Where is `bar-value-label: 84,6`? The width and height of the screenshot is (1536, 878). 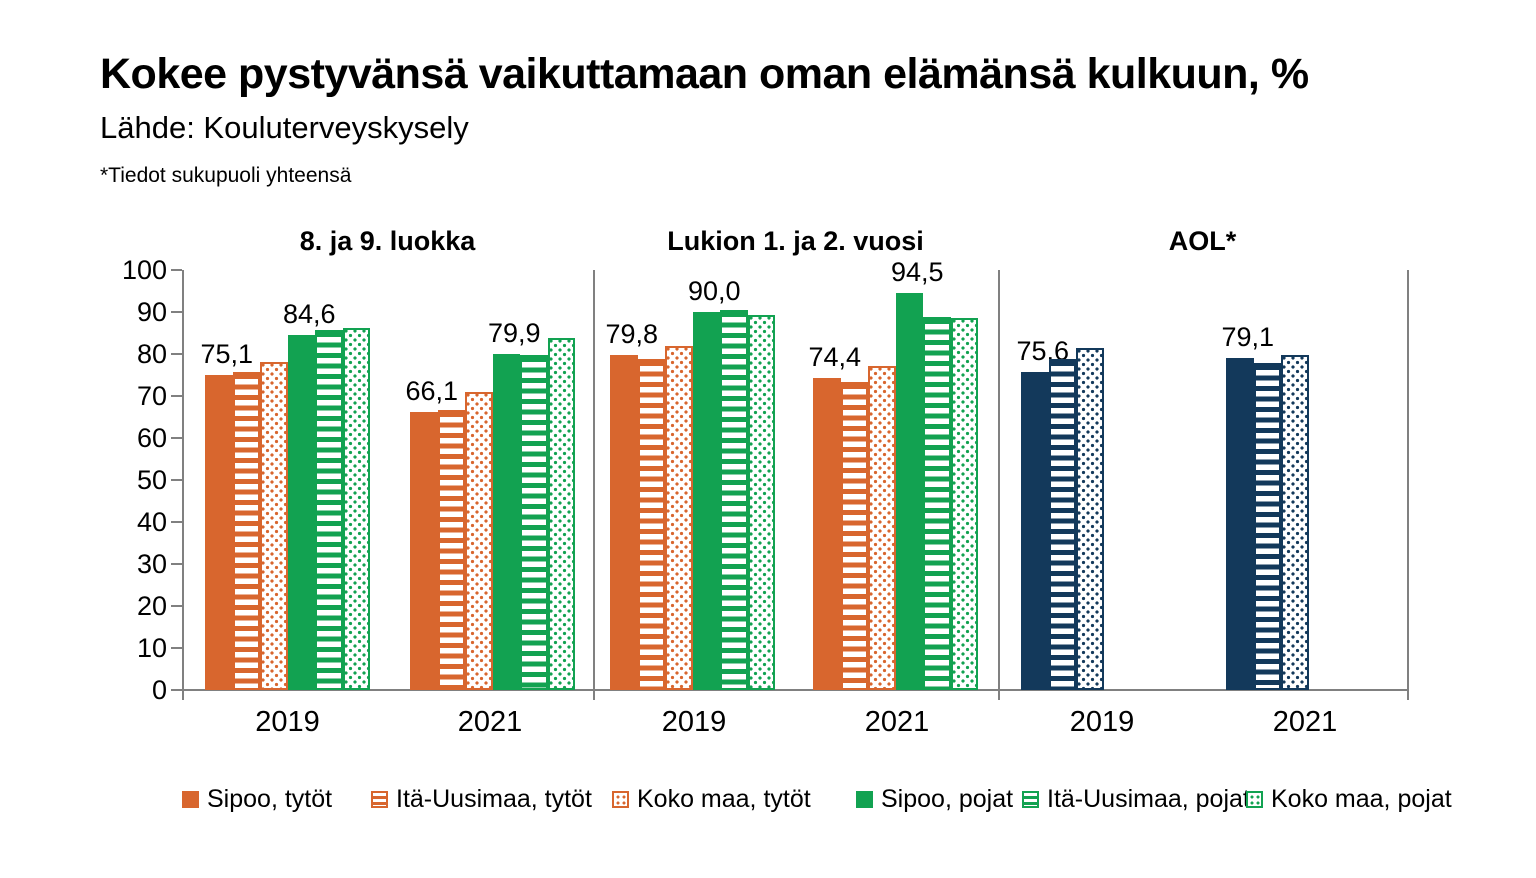
bar-value-label: 84,6 is located at coordinates (309, 313).